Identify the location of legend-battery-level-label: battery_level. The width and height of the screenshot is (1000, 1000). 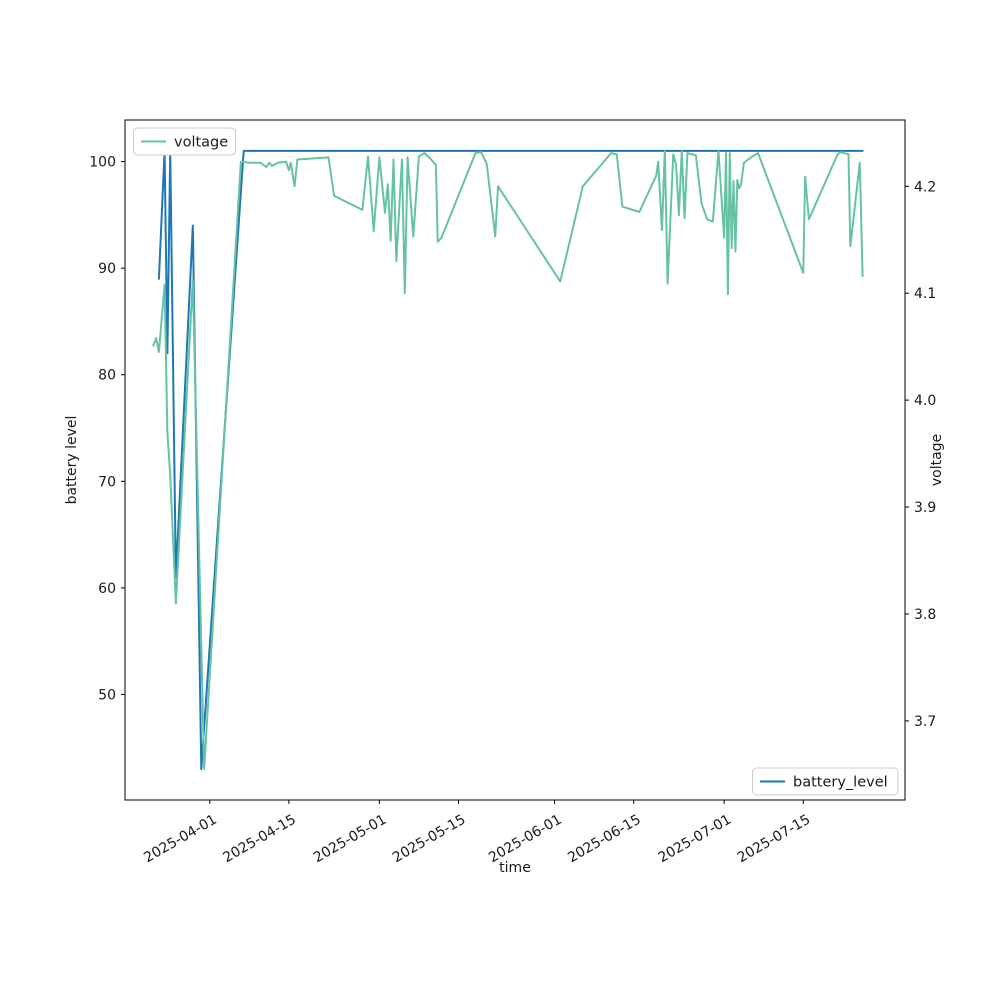
(840, 783).